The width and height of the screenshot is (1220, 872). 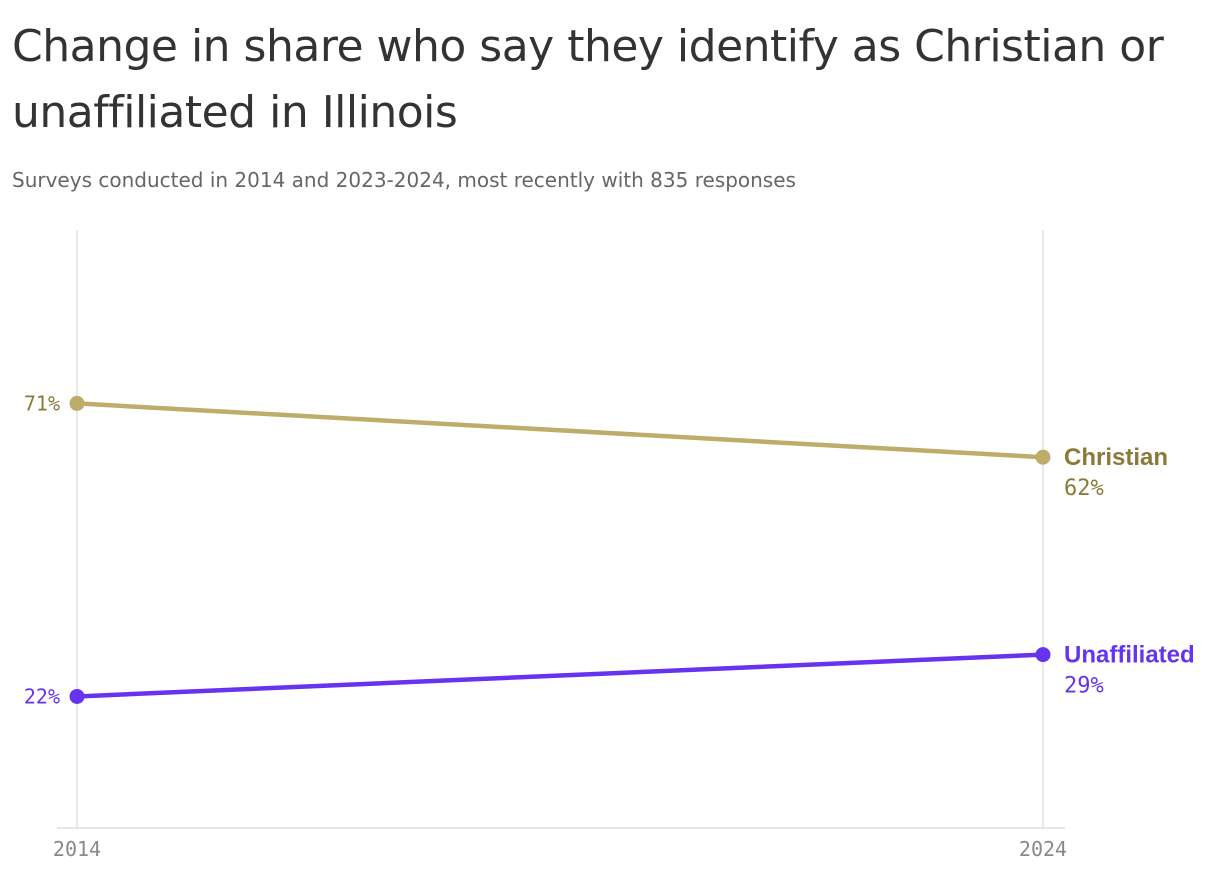 I want to click on start-value-label: 71%, so click(x=42, y=403).